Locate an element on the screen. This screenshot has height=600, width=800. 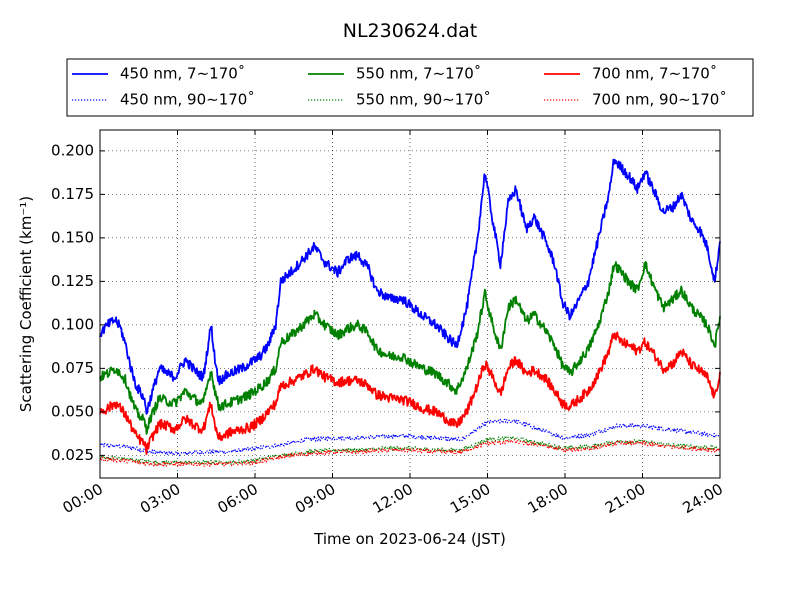
legend-label-0: 450 nm, 7∼170˚ is located at coordinates (182, 74).